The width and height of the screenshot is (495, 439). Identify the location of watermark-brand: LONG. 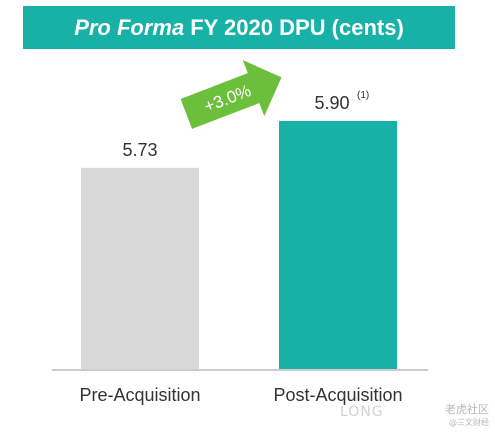
(362, 412).